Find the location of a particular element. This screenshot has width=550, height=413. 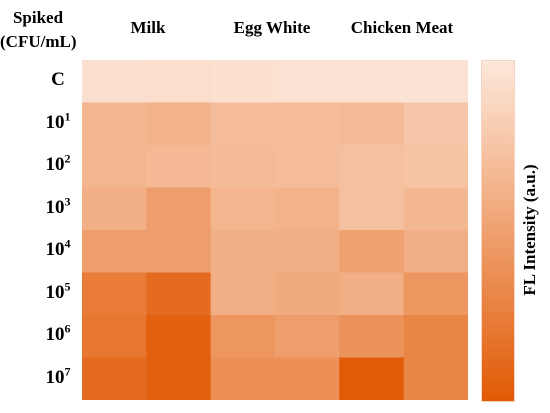

row-label-0: C is located at coordinates (58, 80).